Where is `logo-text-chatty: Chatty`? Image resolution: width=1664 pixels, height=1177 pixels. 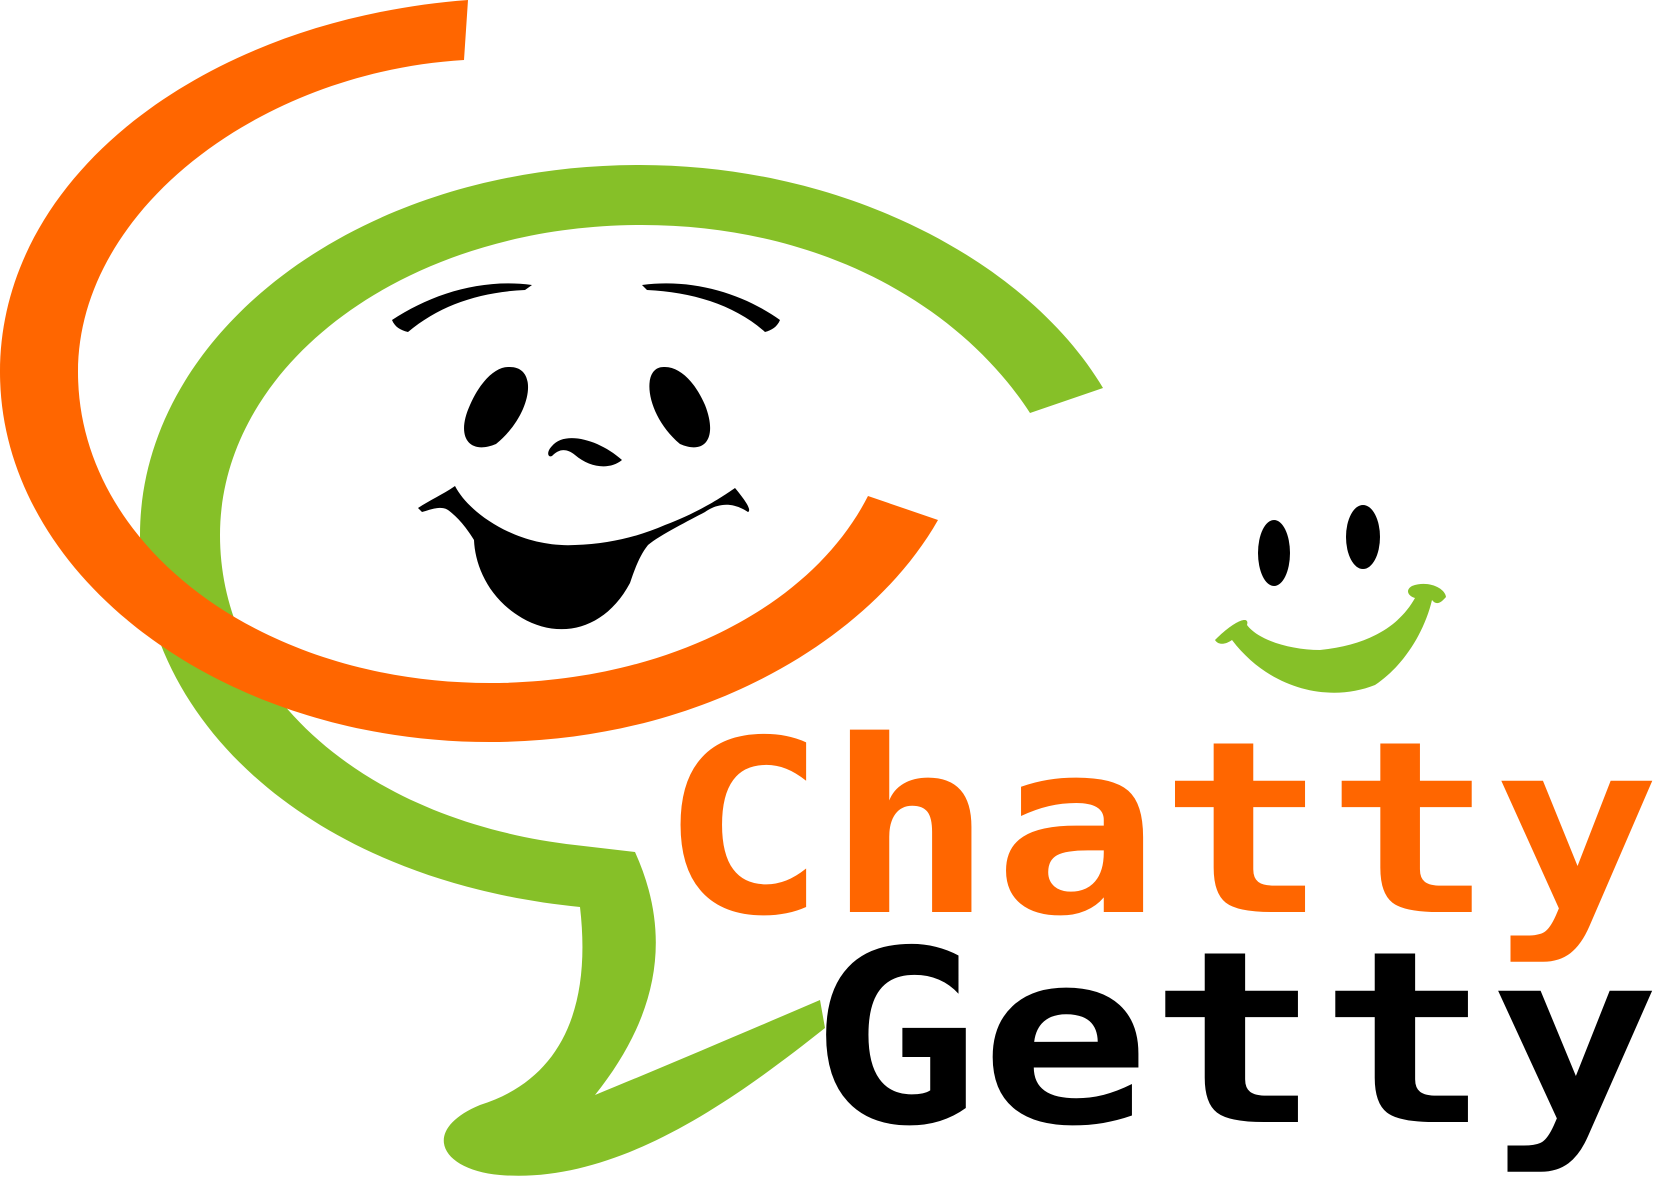 logo-text-chatty: Chatty is located at coordinates (1160, 829).